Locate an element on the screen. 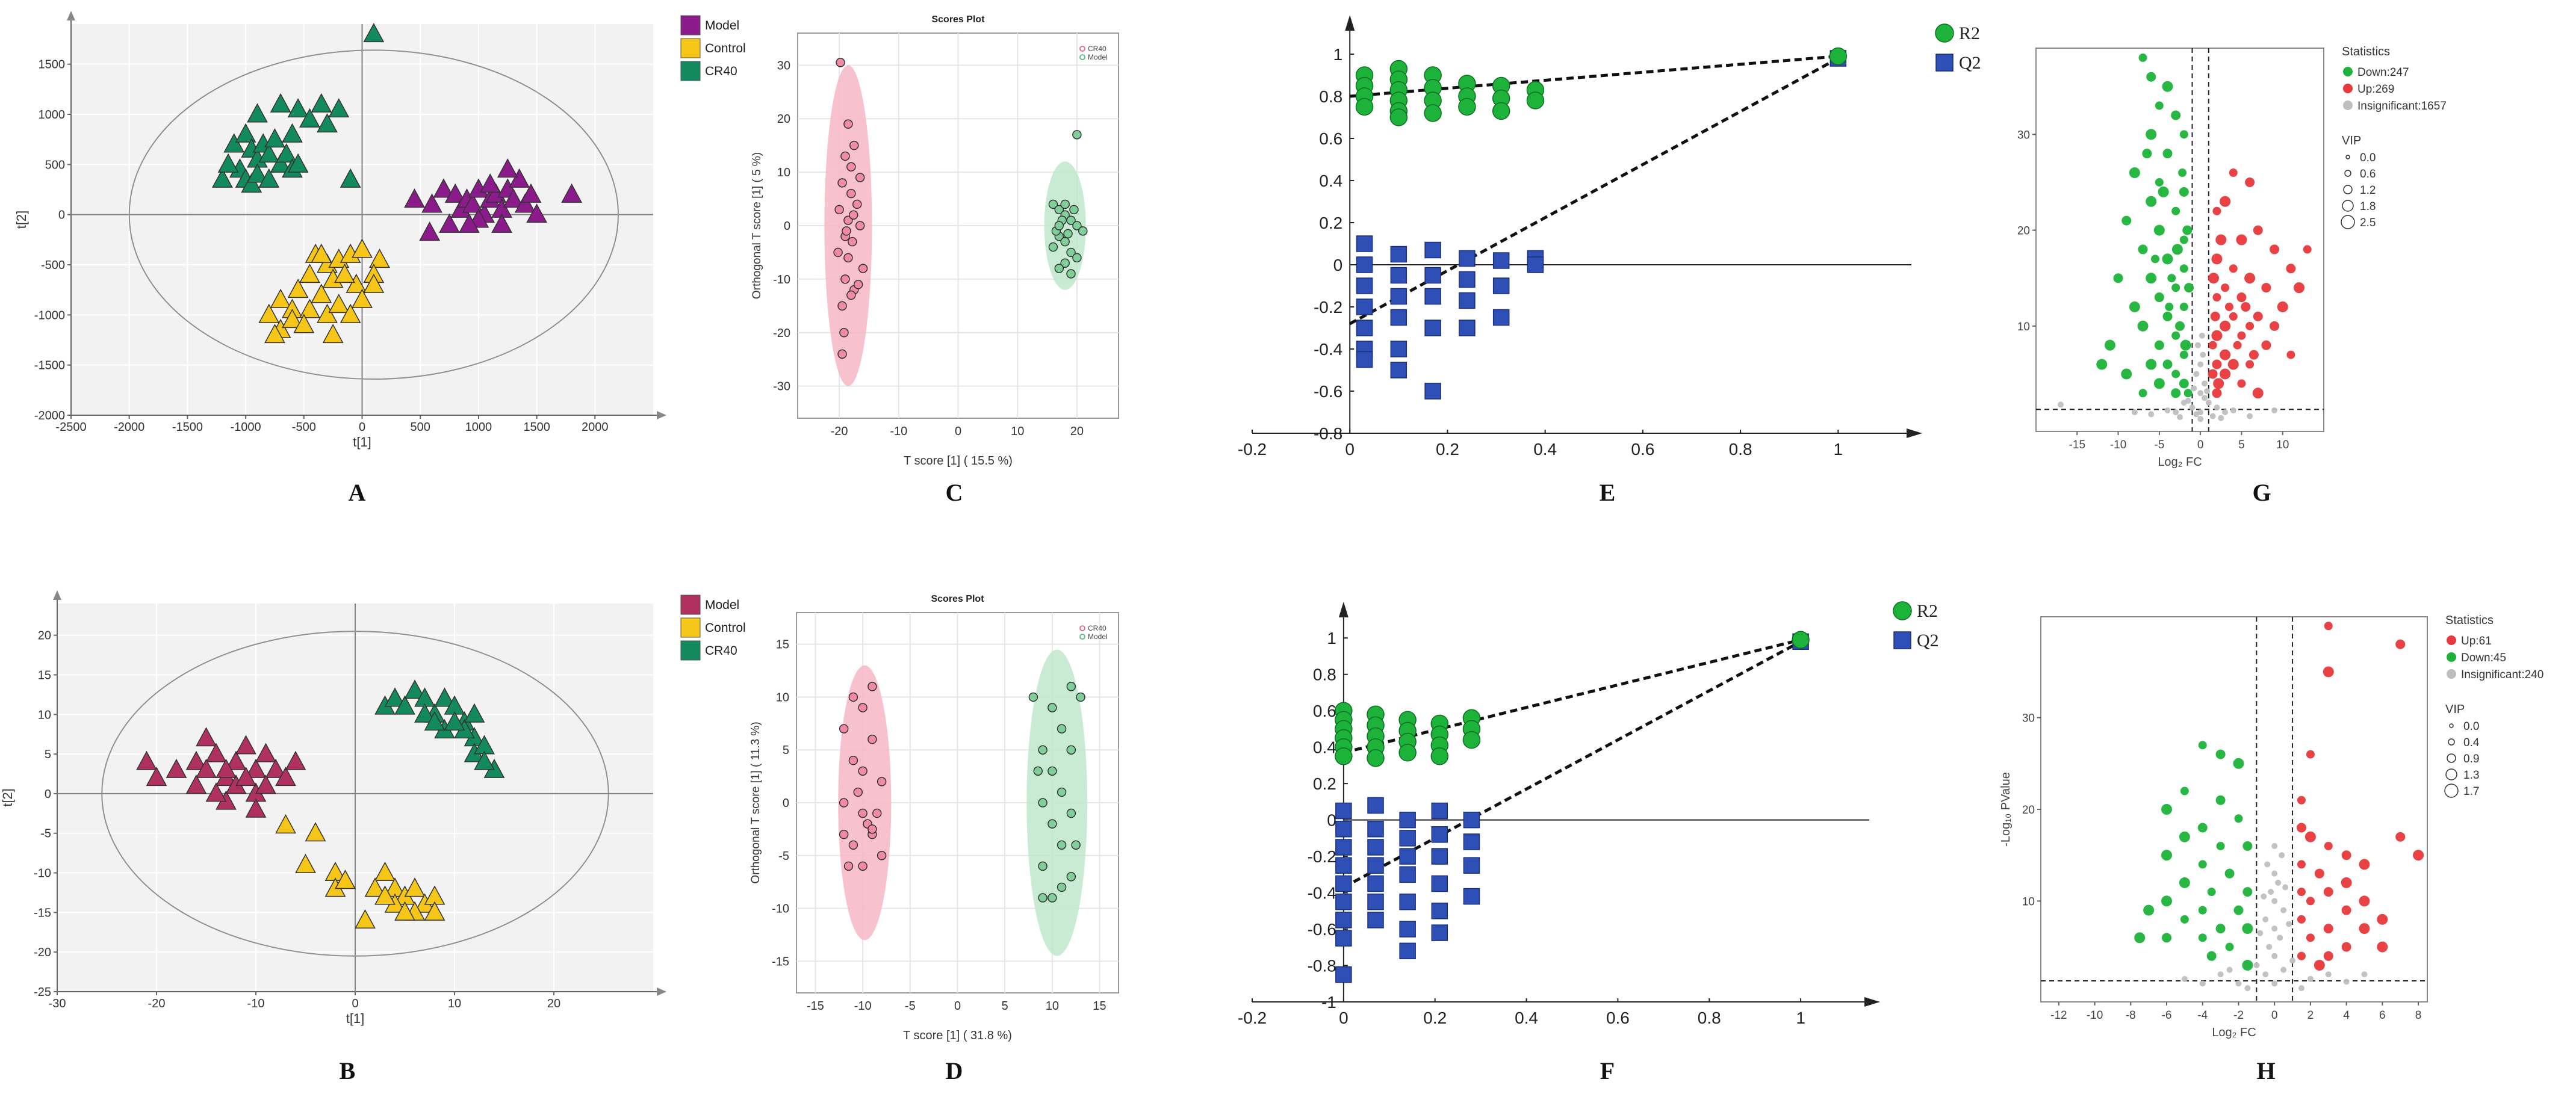 Image resolution: width=2576 pixels, height=1103 pixels. x-tick-label: 20 is located at coordinates (1077, 432).